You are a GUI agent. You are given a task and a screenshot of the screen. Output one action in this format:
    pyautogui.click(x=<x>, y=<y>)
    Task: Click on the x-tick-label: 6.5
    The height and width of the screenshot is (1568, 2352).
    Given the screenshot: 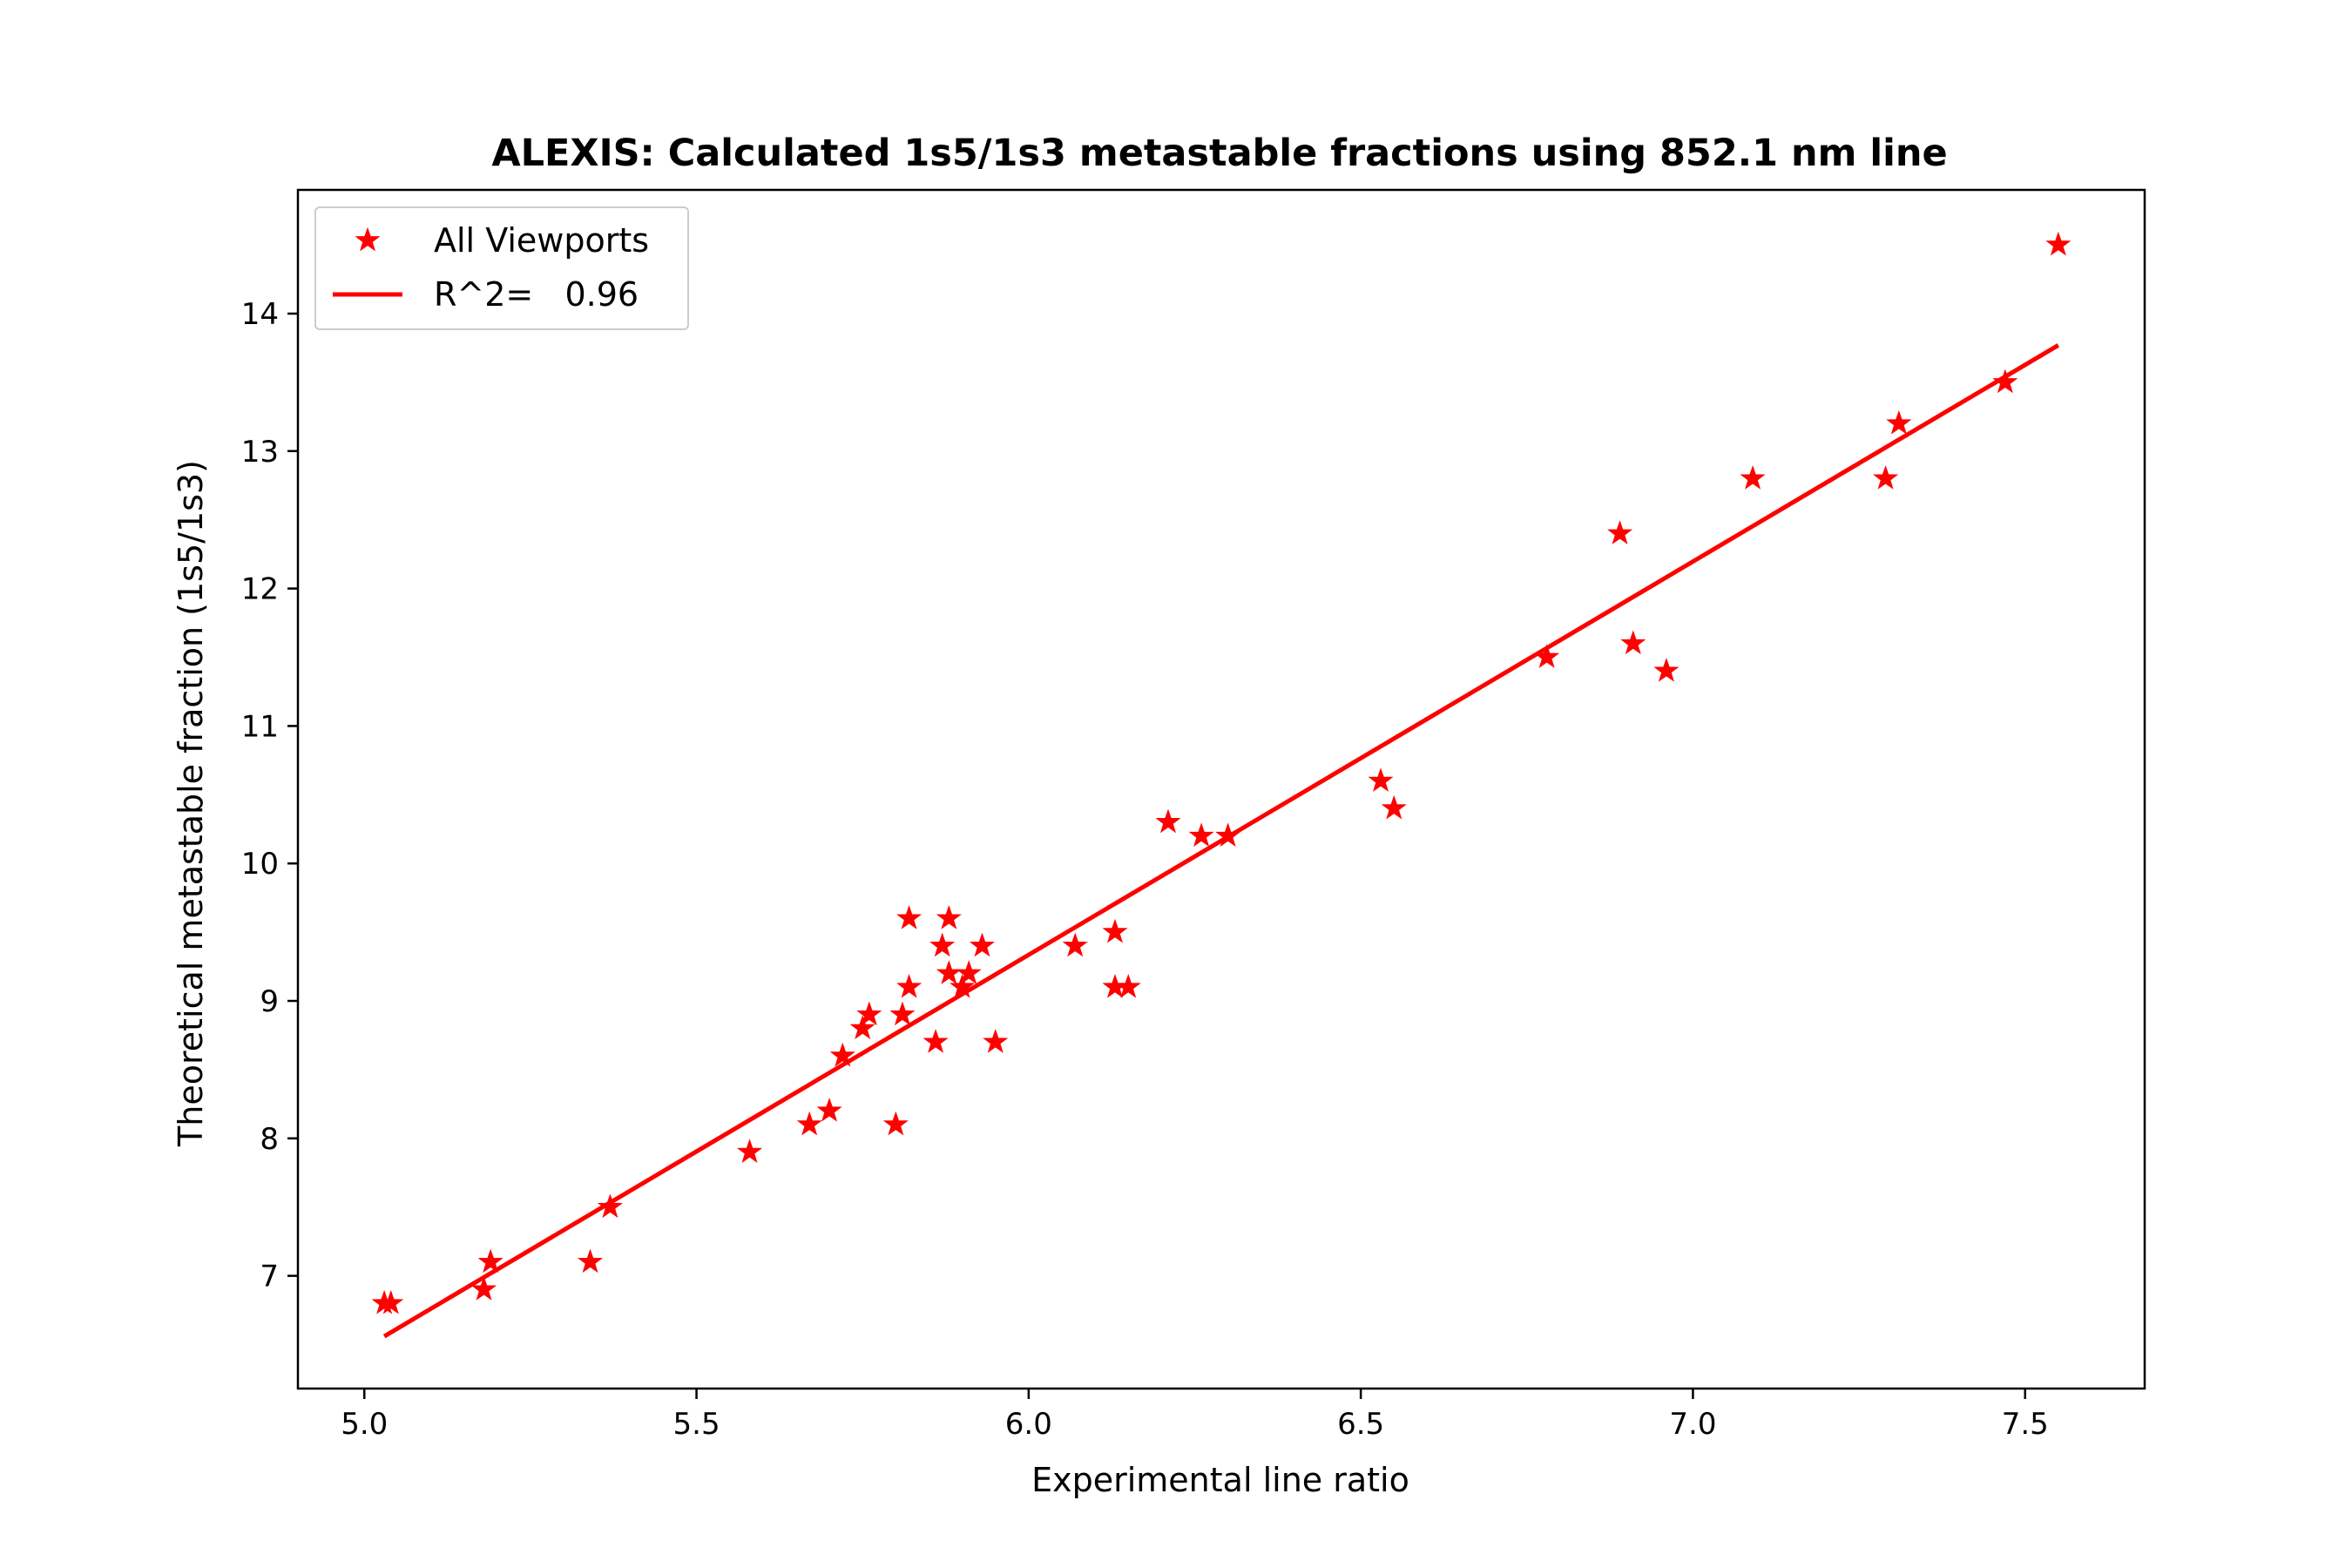 What is the action you would take?
    pyautogui.click(x=1360, y=1424)
    